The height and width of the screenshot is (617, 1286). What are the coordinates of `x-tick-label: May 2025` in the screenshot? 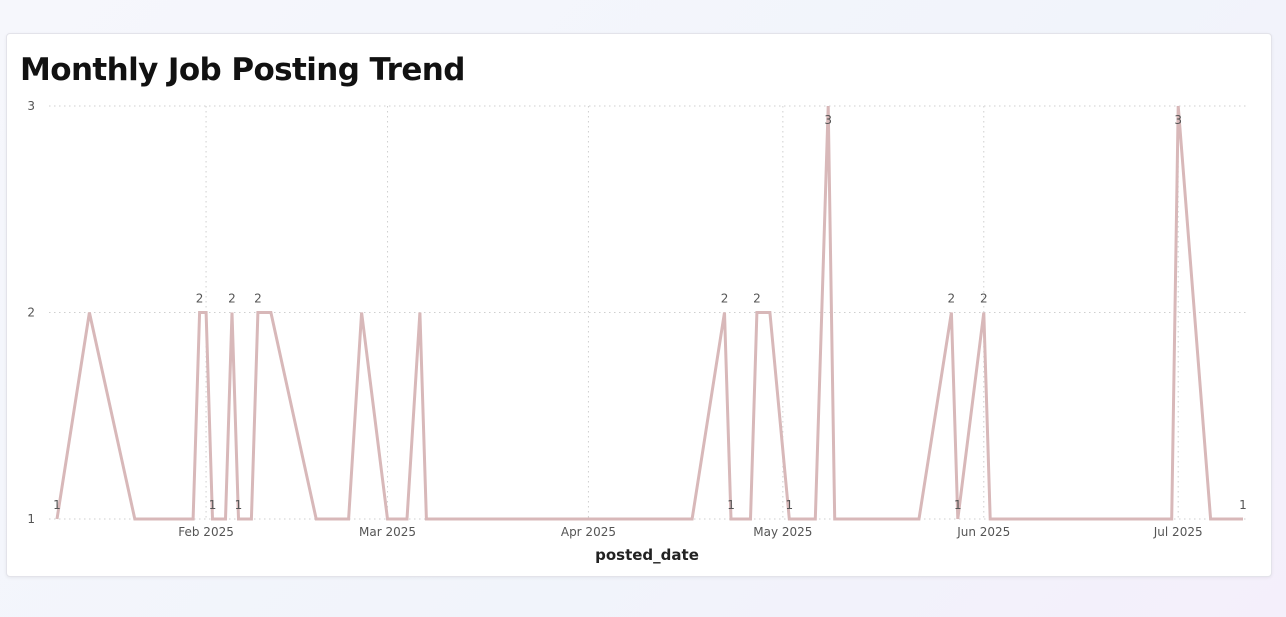 It's located at (782, 532).